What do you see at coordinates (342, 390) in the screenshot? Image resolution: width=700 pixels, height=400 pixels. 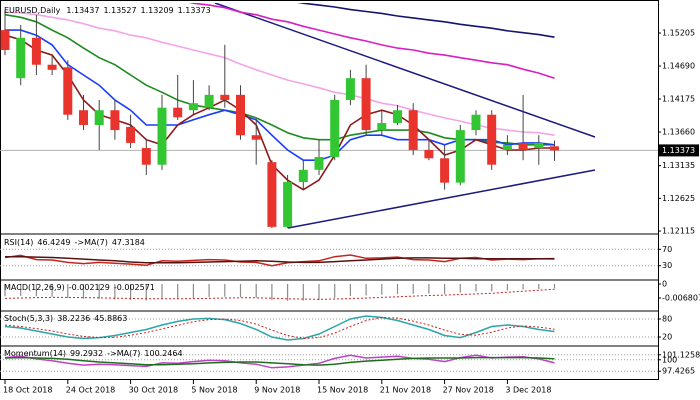 I see `x-tick-label: 15 Nov 2018` at bounding box center [342, 390].